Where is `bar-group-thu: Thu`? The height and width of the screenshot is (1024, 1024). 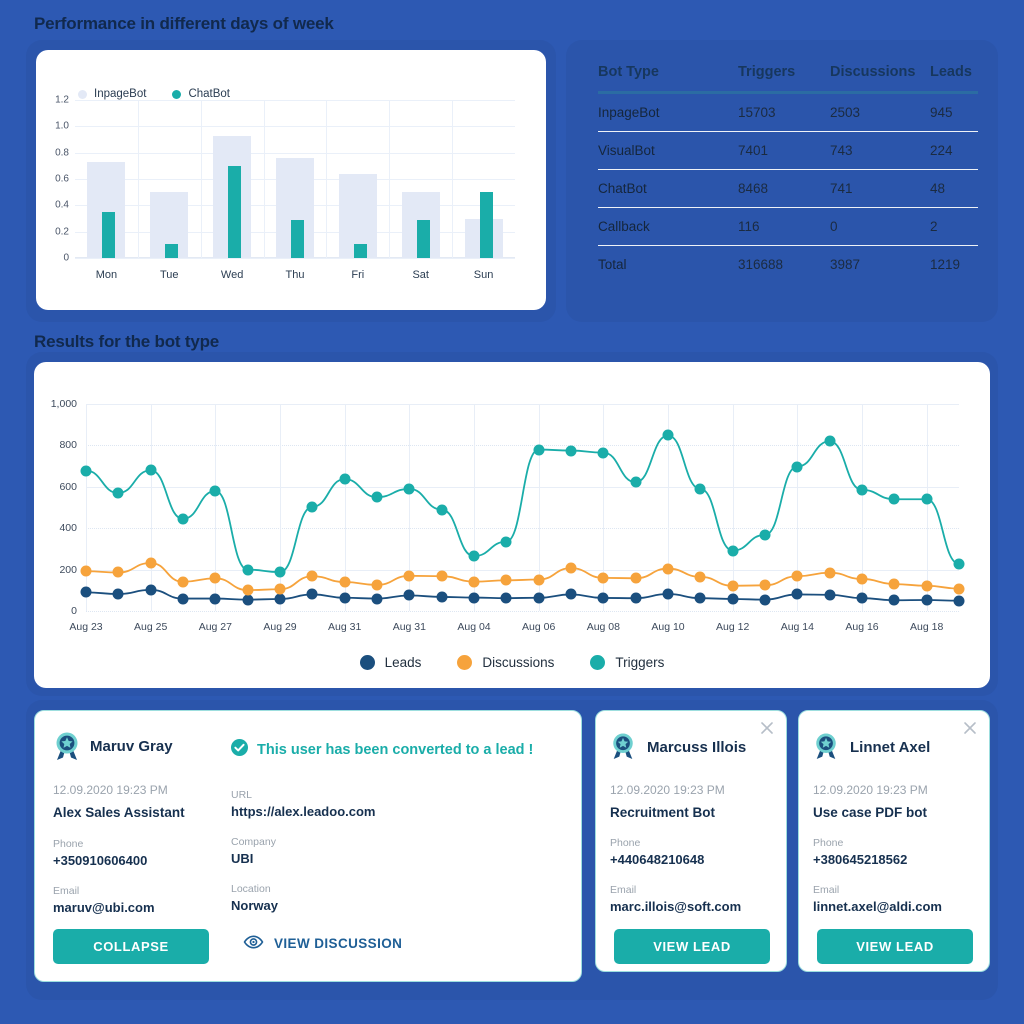 bar-group-thu: Thu is located at coordinates (295, 190).